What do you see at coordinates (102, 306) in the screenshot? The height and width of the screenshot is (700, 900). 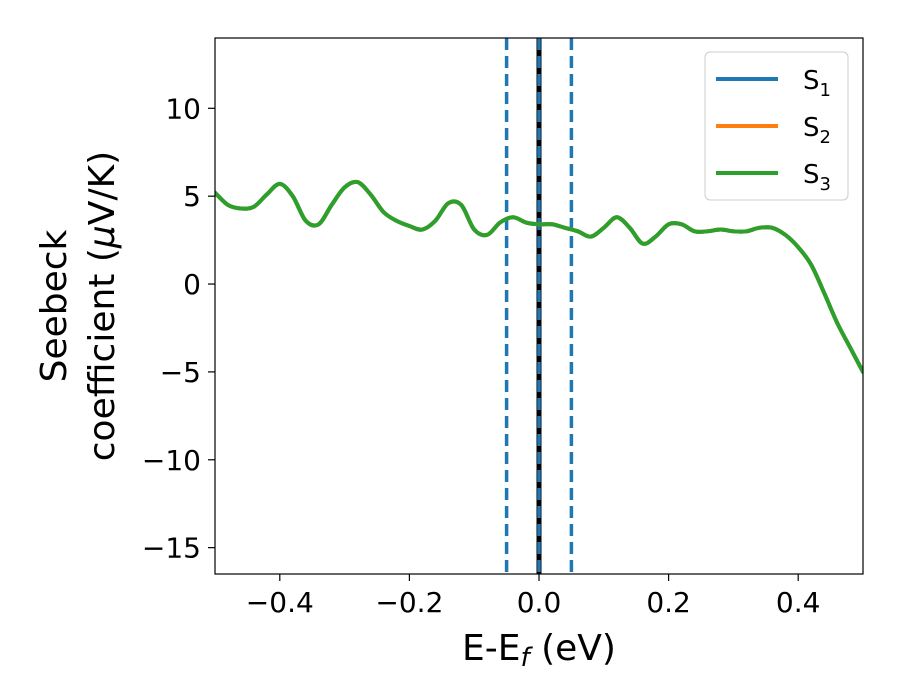 I see `y-axis-label-line2: coefficient (μV/K)` at bounding box center [102, 306].